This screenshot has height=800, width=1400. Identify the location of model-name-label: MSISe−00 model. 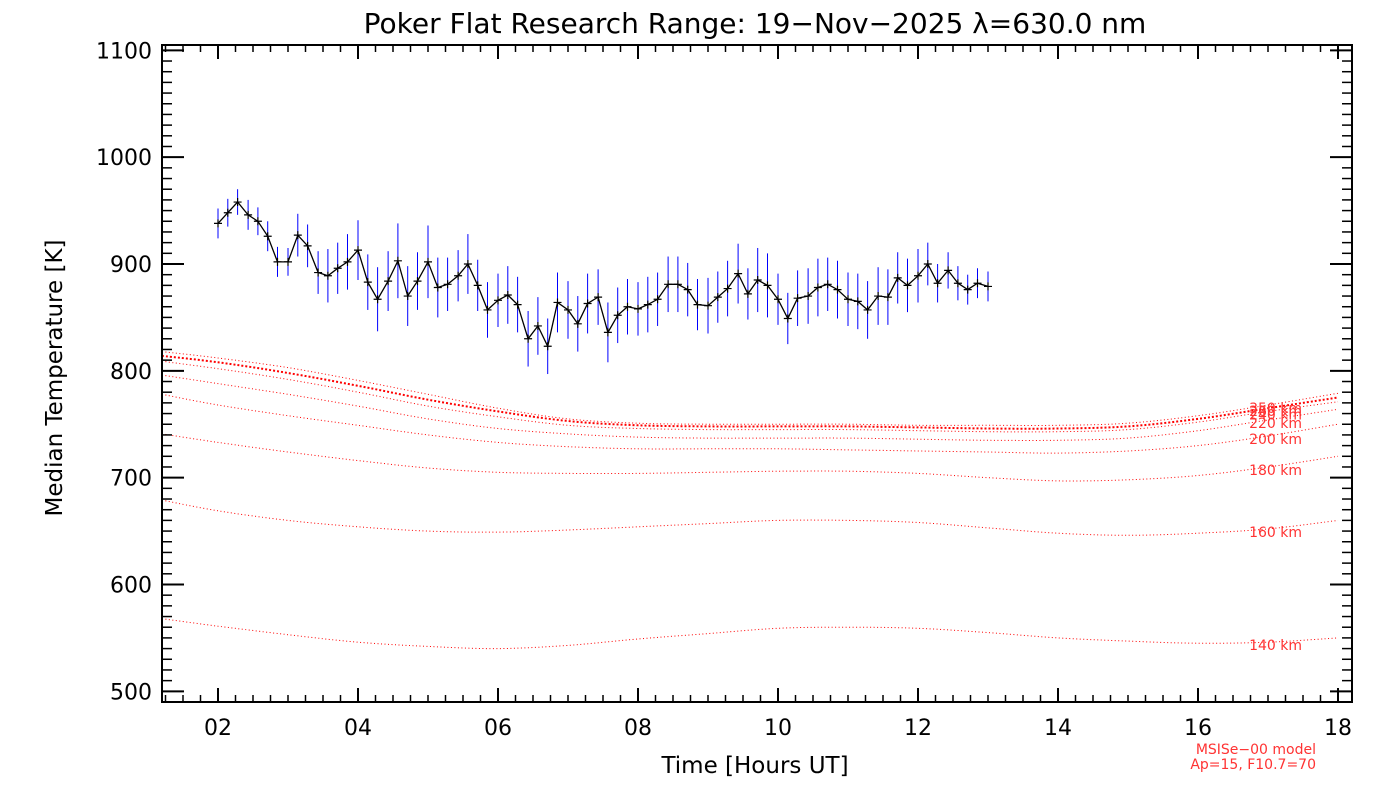
(1256, 750).